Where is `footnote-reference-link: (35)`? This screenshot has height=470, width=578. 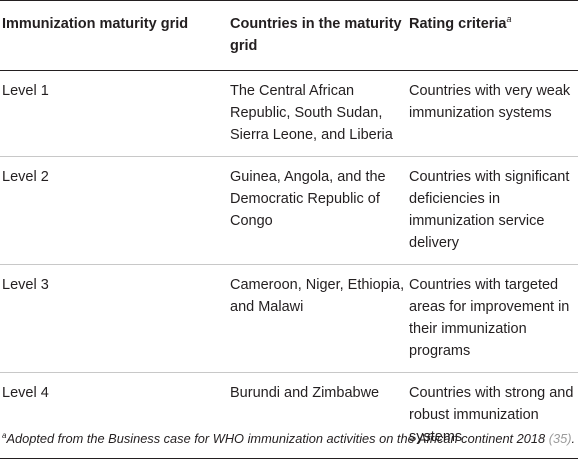 footnote-reference-link: (35) is located at coordinates (560, 438).